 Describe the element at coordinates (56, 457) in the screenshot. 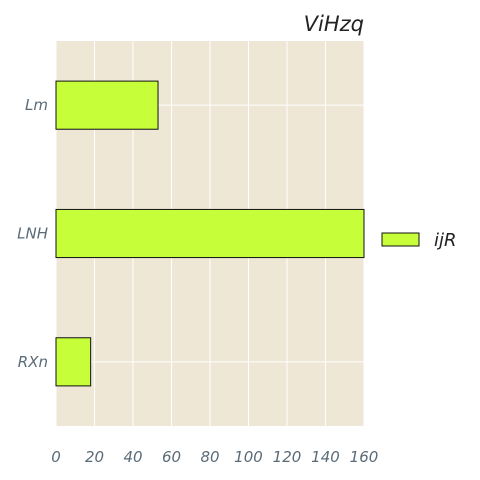

I see `x-tick-label: 0` at that location.